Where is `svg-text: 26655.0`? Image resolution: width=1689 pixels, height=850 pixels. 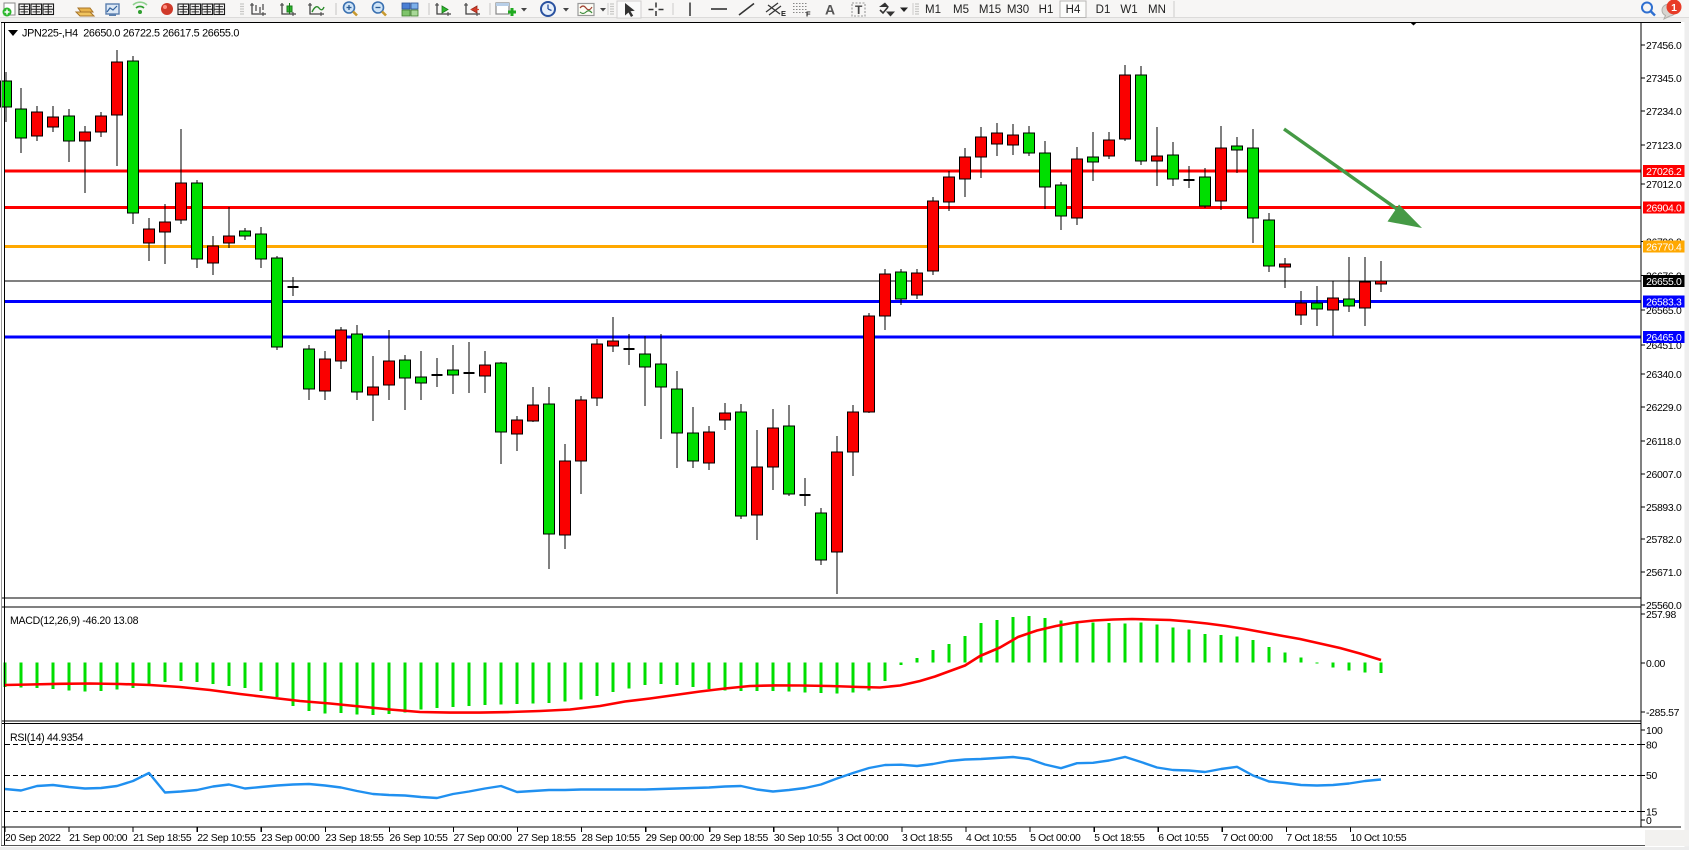 svg-text: 26655.0 is located at coordinates (1664, 282).